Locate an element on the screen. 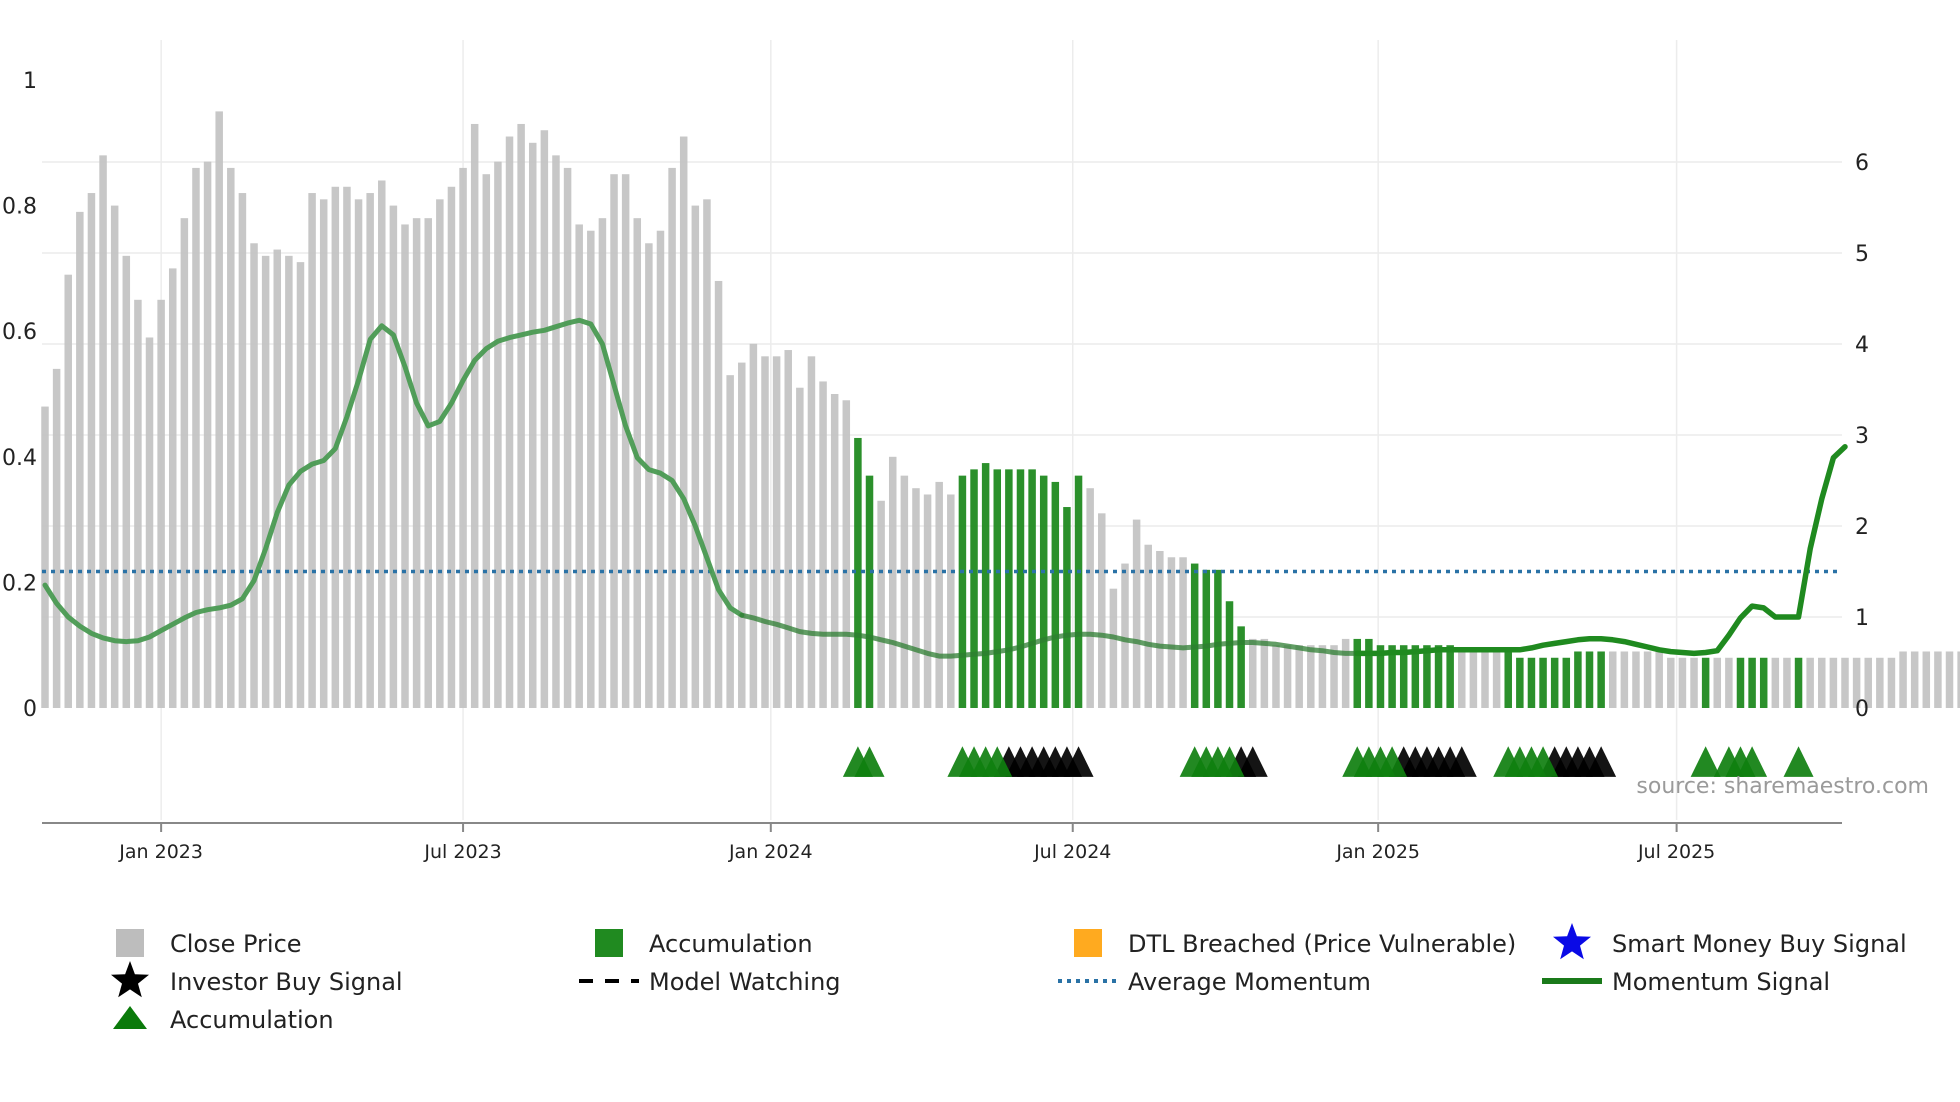 This screenshot has height=1102, width=1960. legend-swatch-accumulation is located at coordinates (609, 943).